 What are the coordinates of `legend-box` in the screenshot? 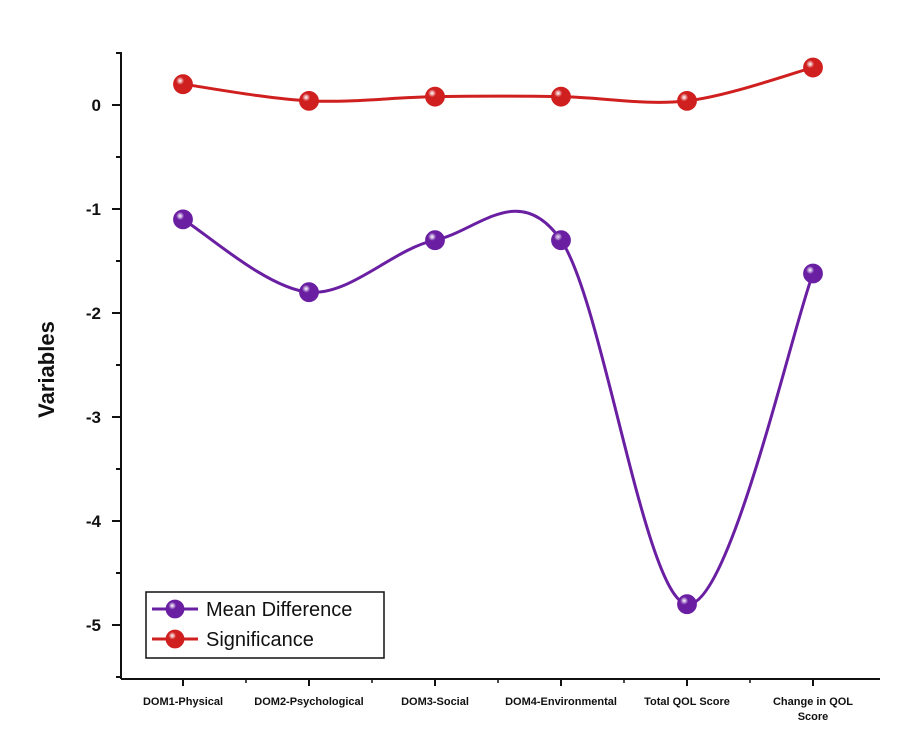 It's located at (265, 625).